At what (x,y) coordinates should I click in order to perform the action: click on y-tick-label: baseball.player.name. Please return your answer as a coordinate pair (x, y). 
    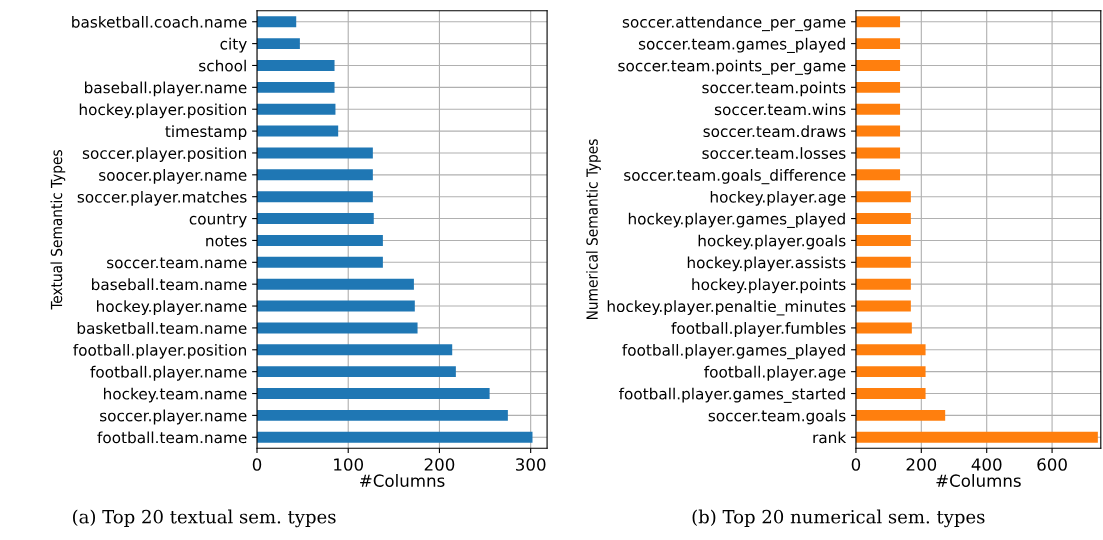
    Looking at the image, I should click on (166, 89).